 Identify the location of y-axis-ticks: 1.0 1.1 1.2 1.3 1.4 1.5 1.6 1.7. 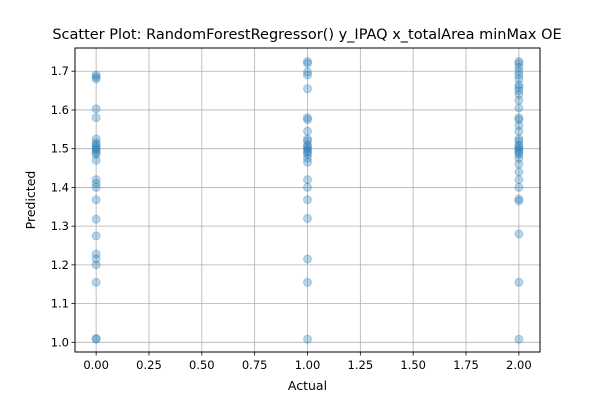
(63, 206).